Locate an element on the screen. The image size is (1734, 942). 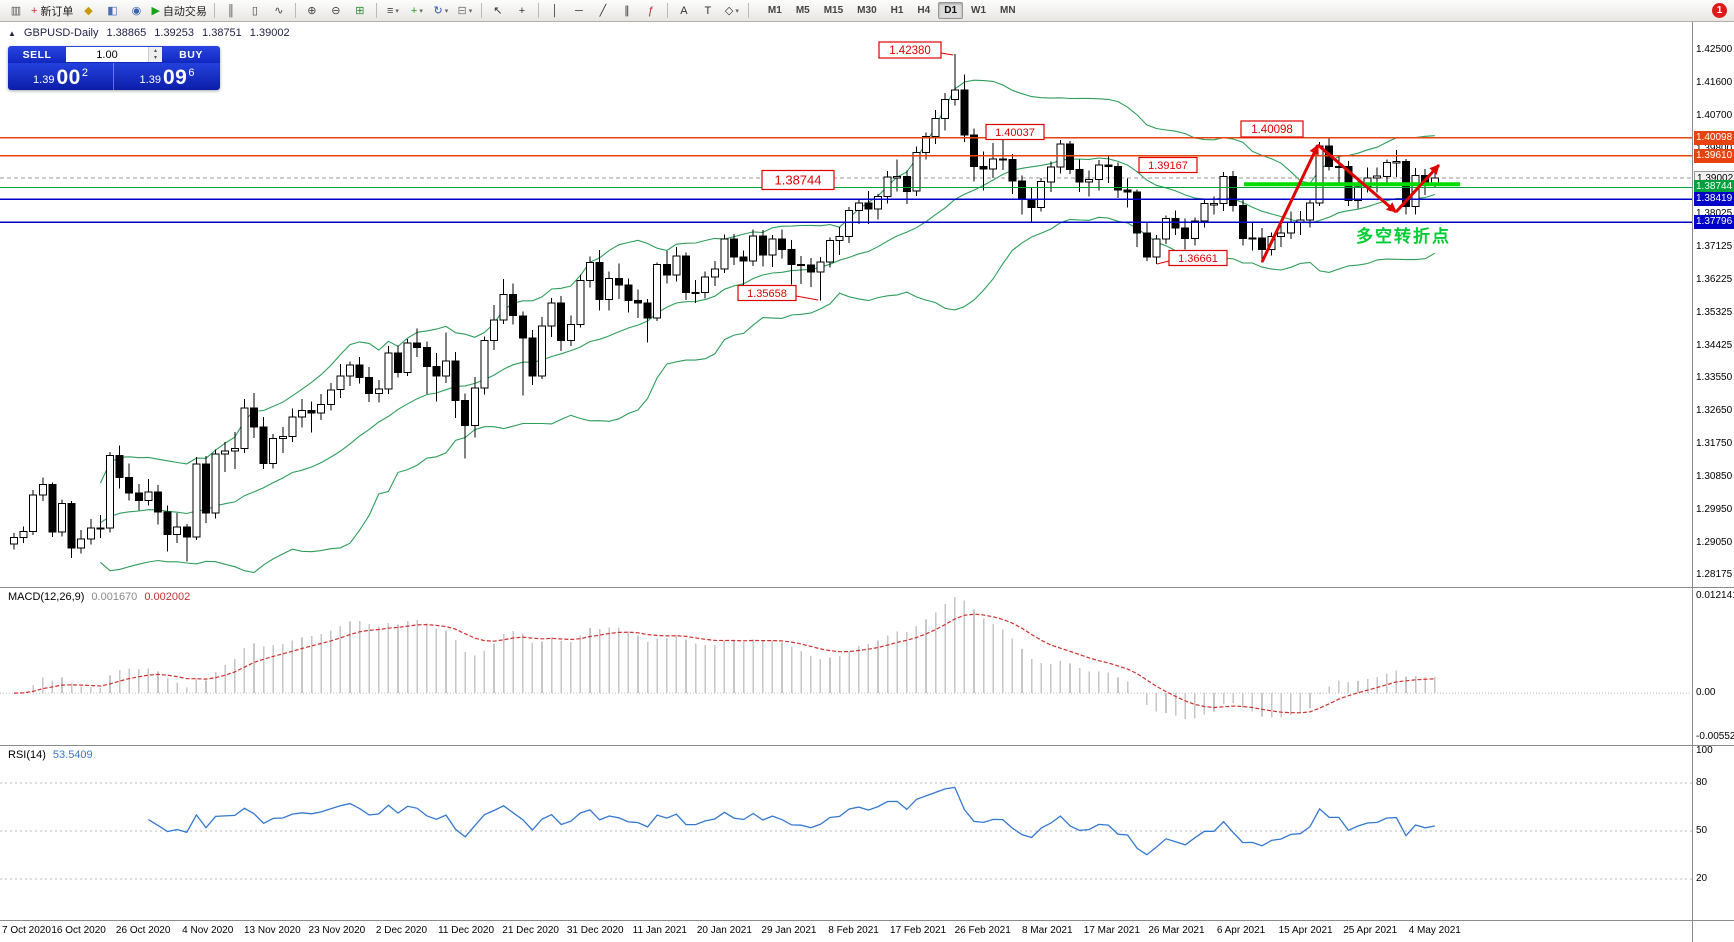
price-callout: 1.40098 is located at coordinates (1272, 129).